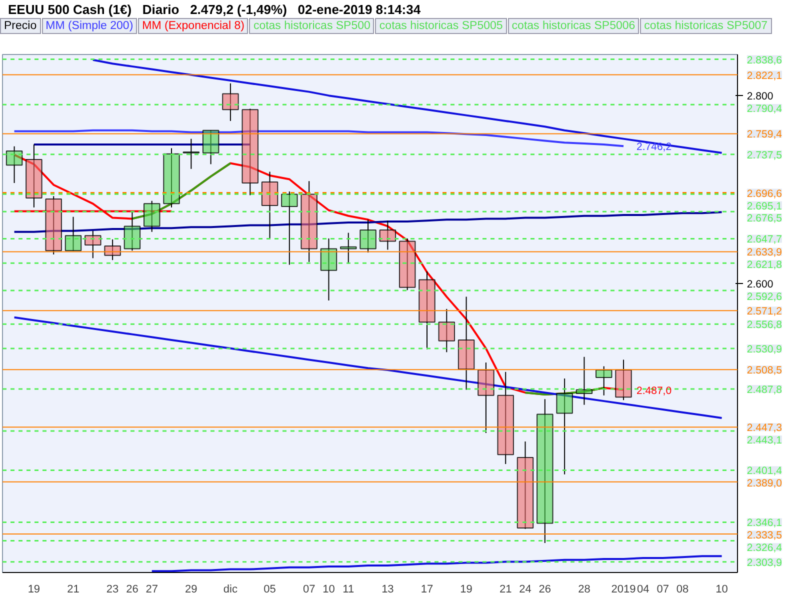 The width and height of the screenshot is (800, 600). What do you see at coordinates (388, 590) in the screenshot?
I see `x-tick-label: 13` at bounding box center [388, 590].